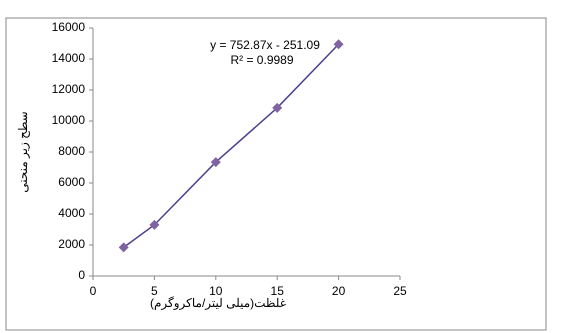 This screenshot has width=578, height=333. What do you see at coordinates (71, 151) in the screenshot?
I see `y-tick-label: 8000` at bounding box center [71, 151].